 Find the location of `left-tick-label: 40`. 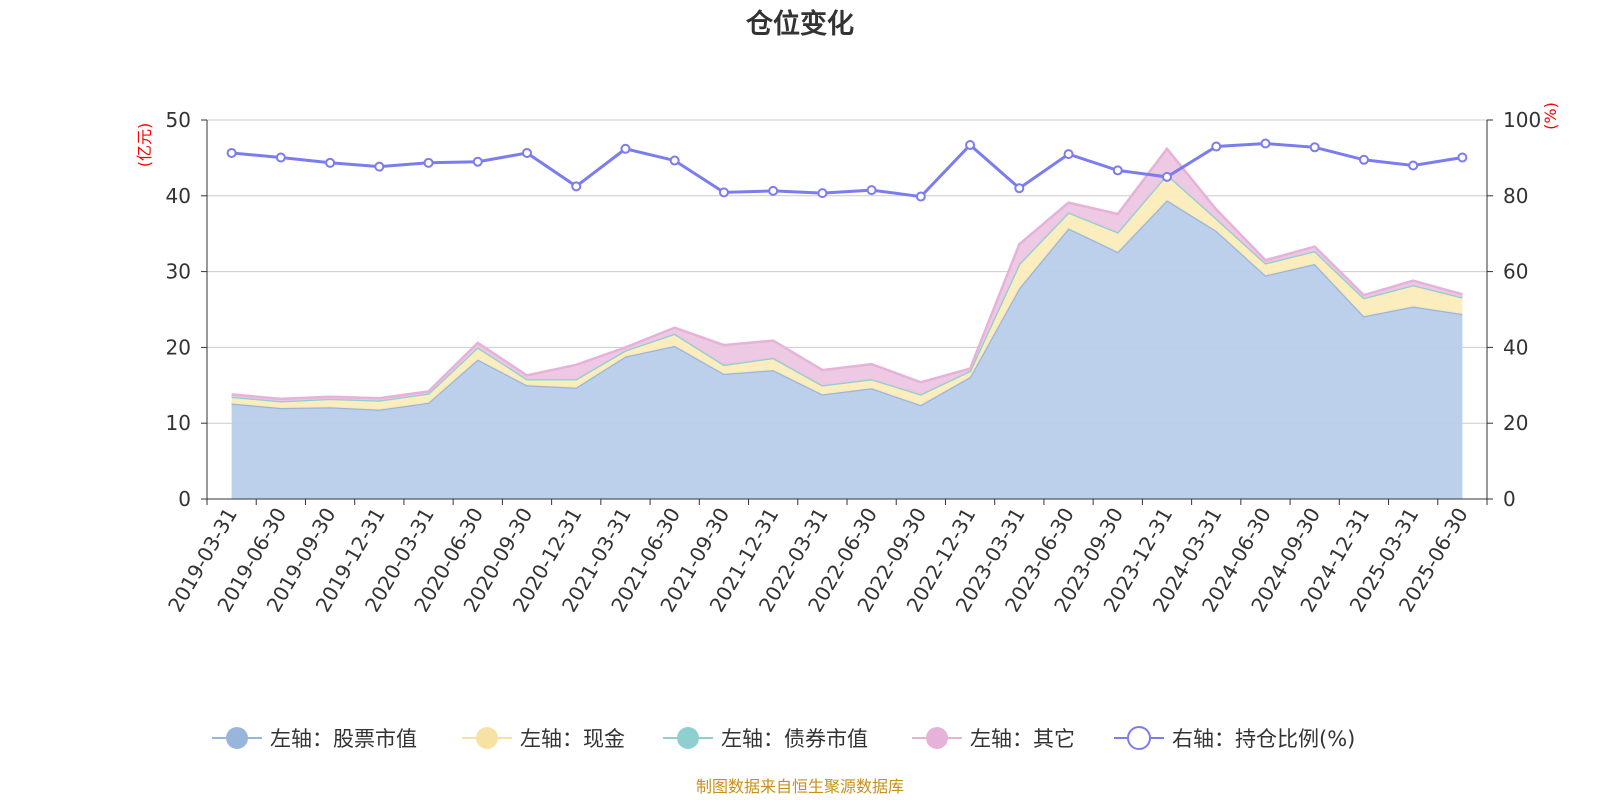

left-tick-label: 40 is located at coordinates (178, 196).